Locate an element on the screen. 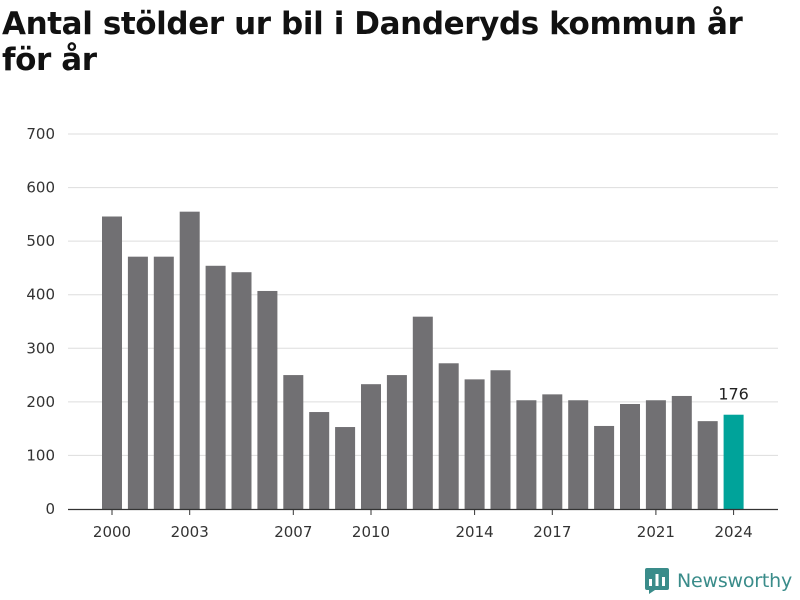 This screenshot has width=800, height=600. x-tick-label-2017: 2017 is located at coordinates (552, 532).